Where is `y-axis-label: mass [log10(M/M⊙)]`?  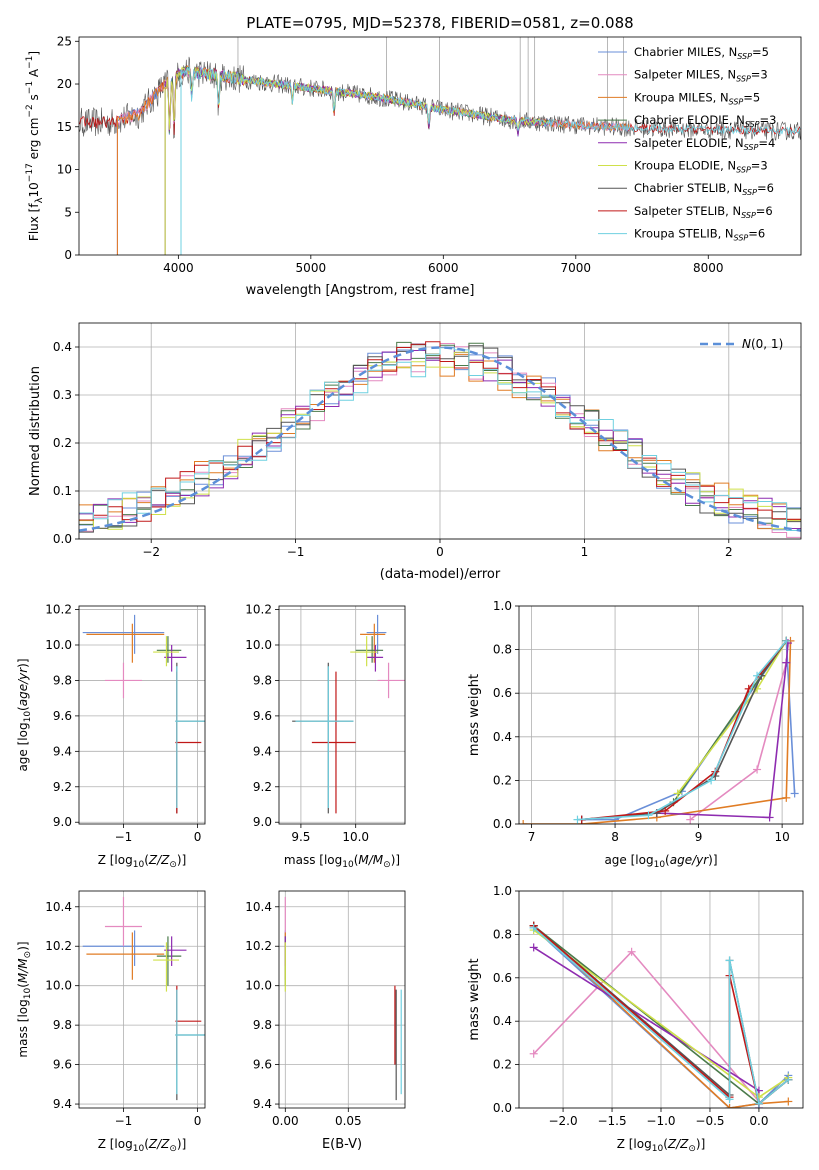 y-axis-label: mass [log10(M/M⊙)] is located at coordinates (24, 999).